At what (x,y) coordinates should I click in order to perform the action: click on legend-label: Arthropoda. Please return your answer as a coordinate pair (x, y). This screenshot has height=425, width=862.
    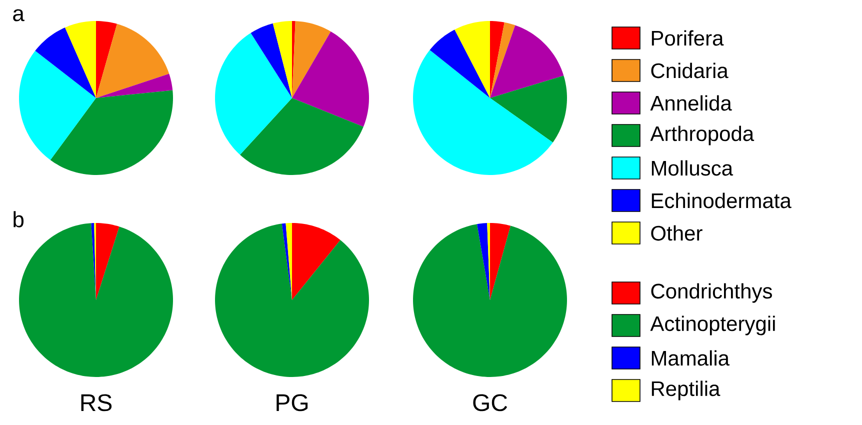
    Looking at the image, I should click on (702, 136).